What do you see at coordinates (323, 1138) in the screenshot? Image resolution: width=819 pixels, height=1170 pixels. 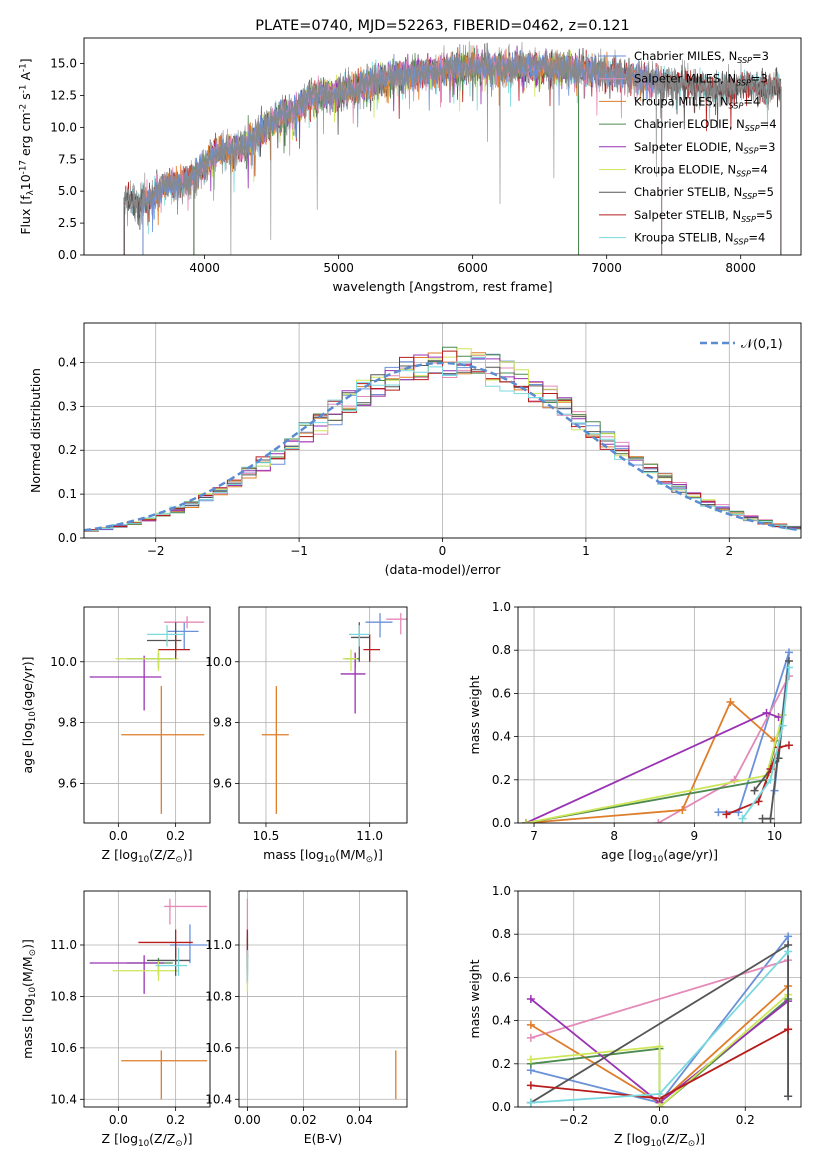 I see `x-axis-label: E(B-V)` at bounding box center [323, 1138].